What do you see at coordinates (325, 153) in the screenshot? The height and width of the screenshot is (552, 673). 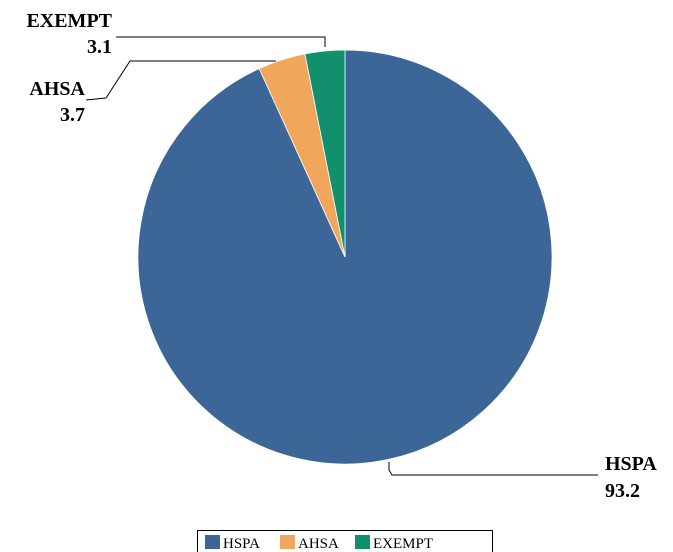 I see `pie-slice-exempt` at bounding box center [325, 153].